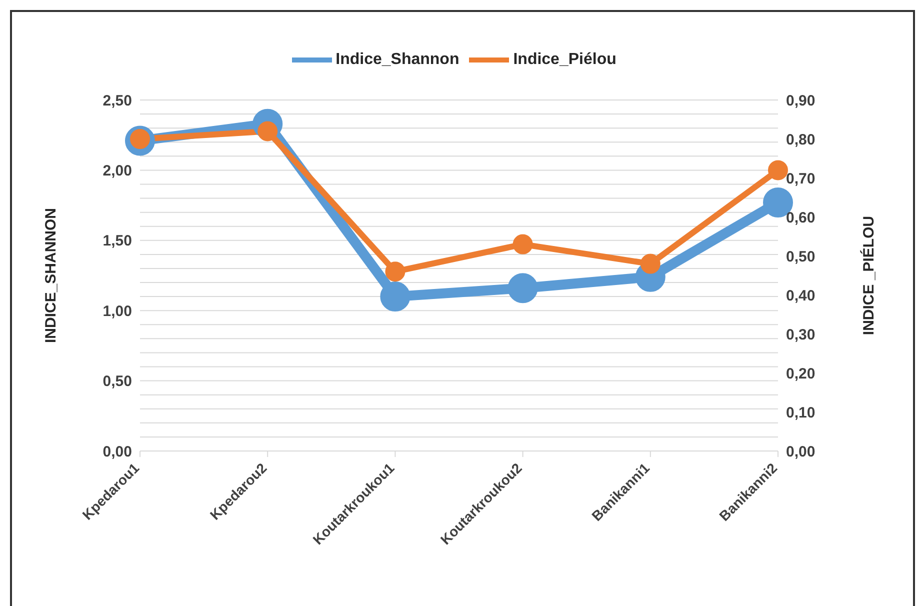 This screenshot has width=918, height=606. Describe the element at coordinates (117, 311) in the screenshot. I see `y-tick-label: 1,00` at that location.